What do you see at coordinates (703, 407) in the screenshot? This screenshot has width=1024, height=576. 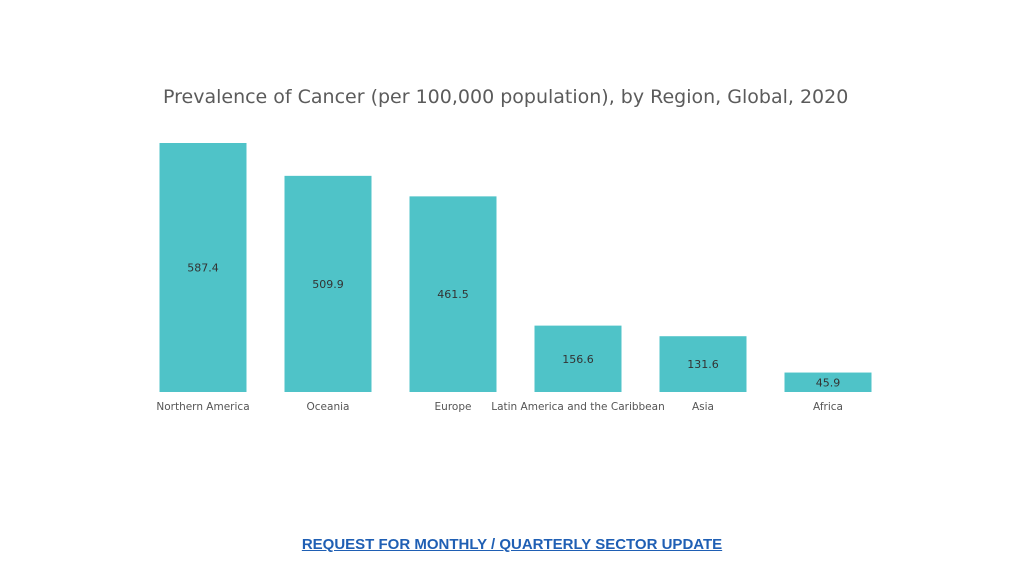 I see `x-tick-label-4: Asia` at bounding box center [703, 407].